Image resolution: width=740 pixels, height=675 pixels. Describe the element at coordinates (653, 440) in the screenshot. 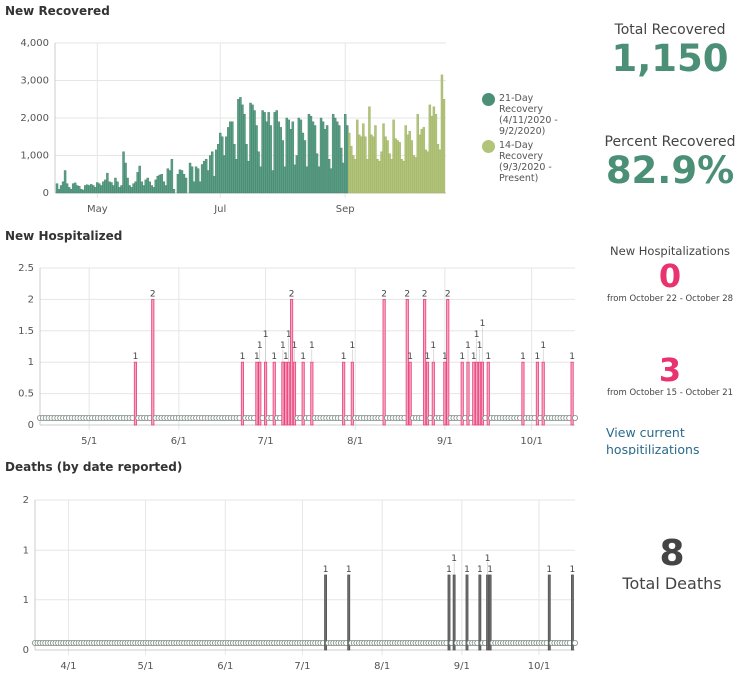

I see `view-hospitalizations-link: View current hospitilizations` at that location.